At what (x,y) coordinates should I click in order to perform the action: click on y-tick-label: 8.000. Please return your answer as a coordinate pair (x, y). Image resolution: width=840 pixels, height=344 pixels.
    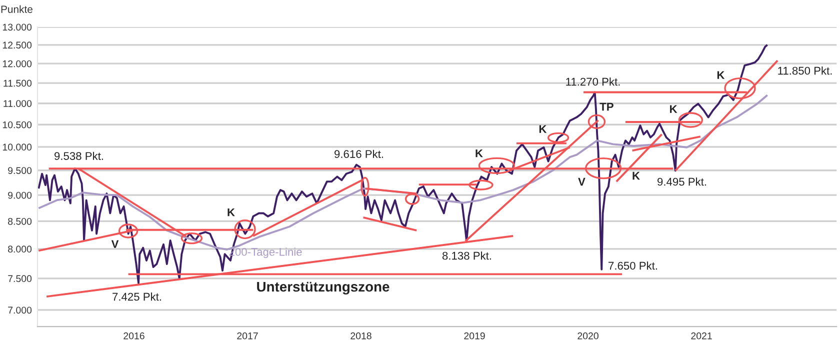
    Looking at the image, I should click on (20, 249).